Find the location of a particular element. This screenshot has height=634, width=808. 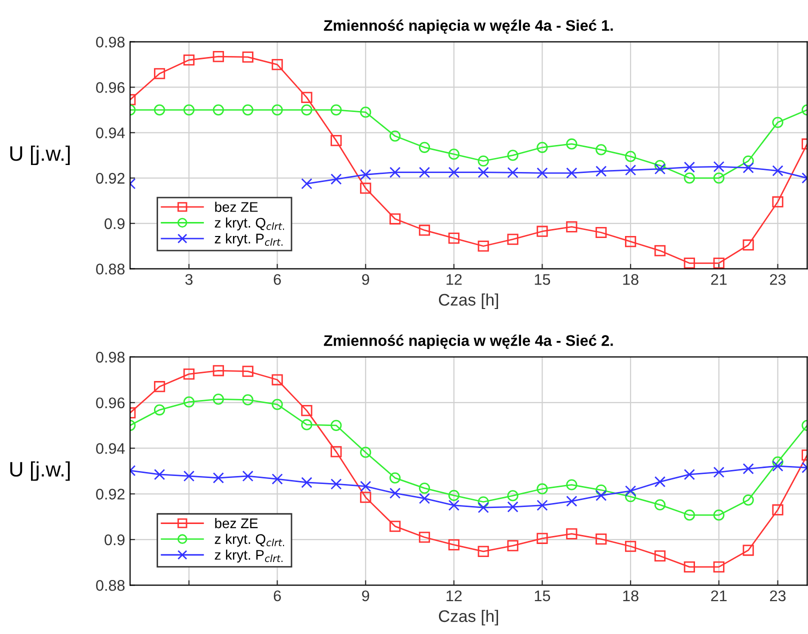

x-tick-label: 9 is located at coordinates (366, 279).